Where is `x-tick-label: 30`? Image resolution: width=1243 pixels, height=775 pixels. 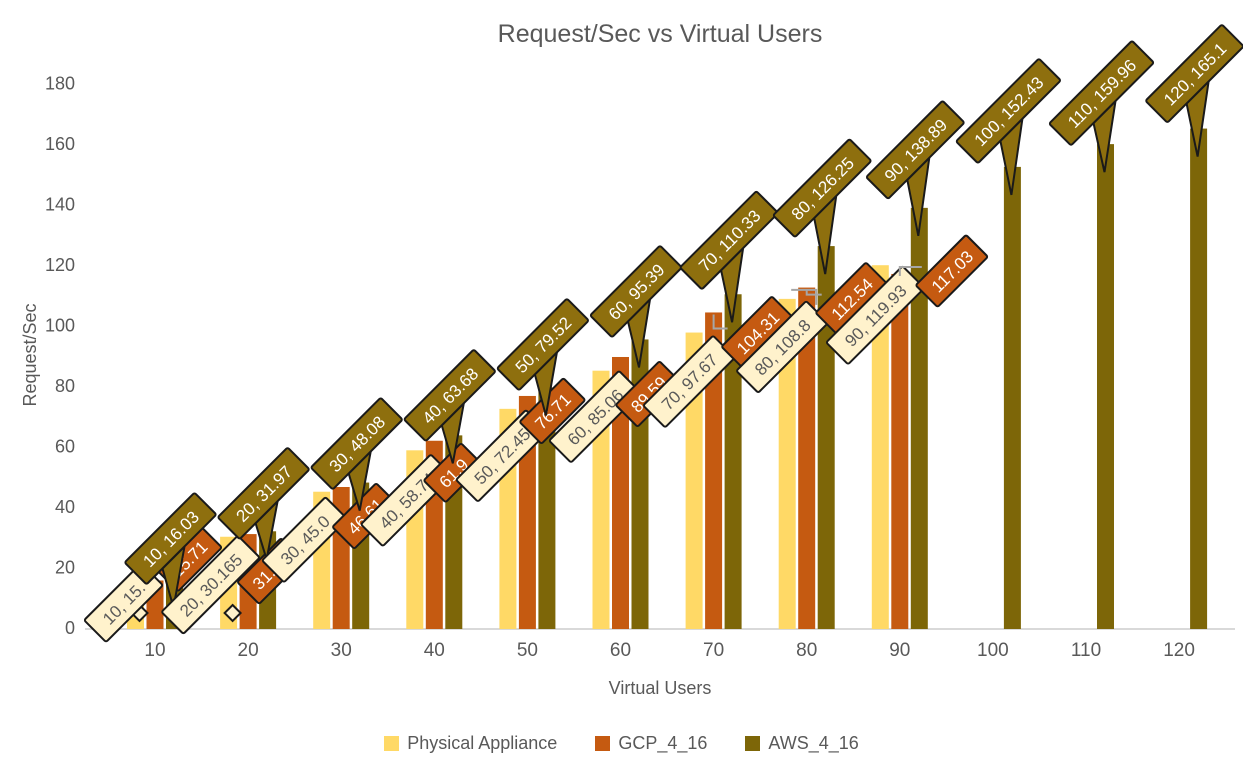
x-tick-label: 30 is located at coordinates (341, 650).